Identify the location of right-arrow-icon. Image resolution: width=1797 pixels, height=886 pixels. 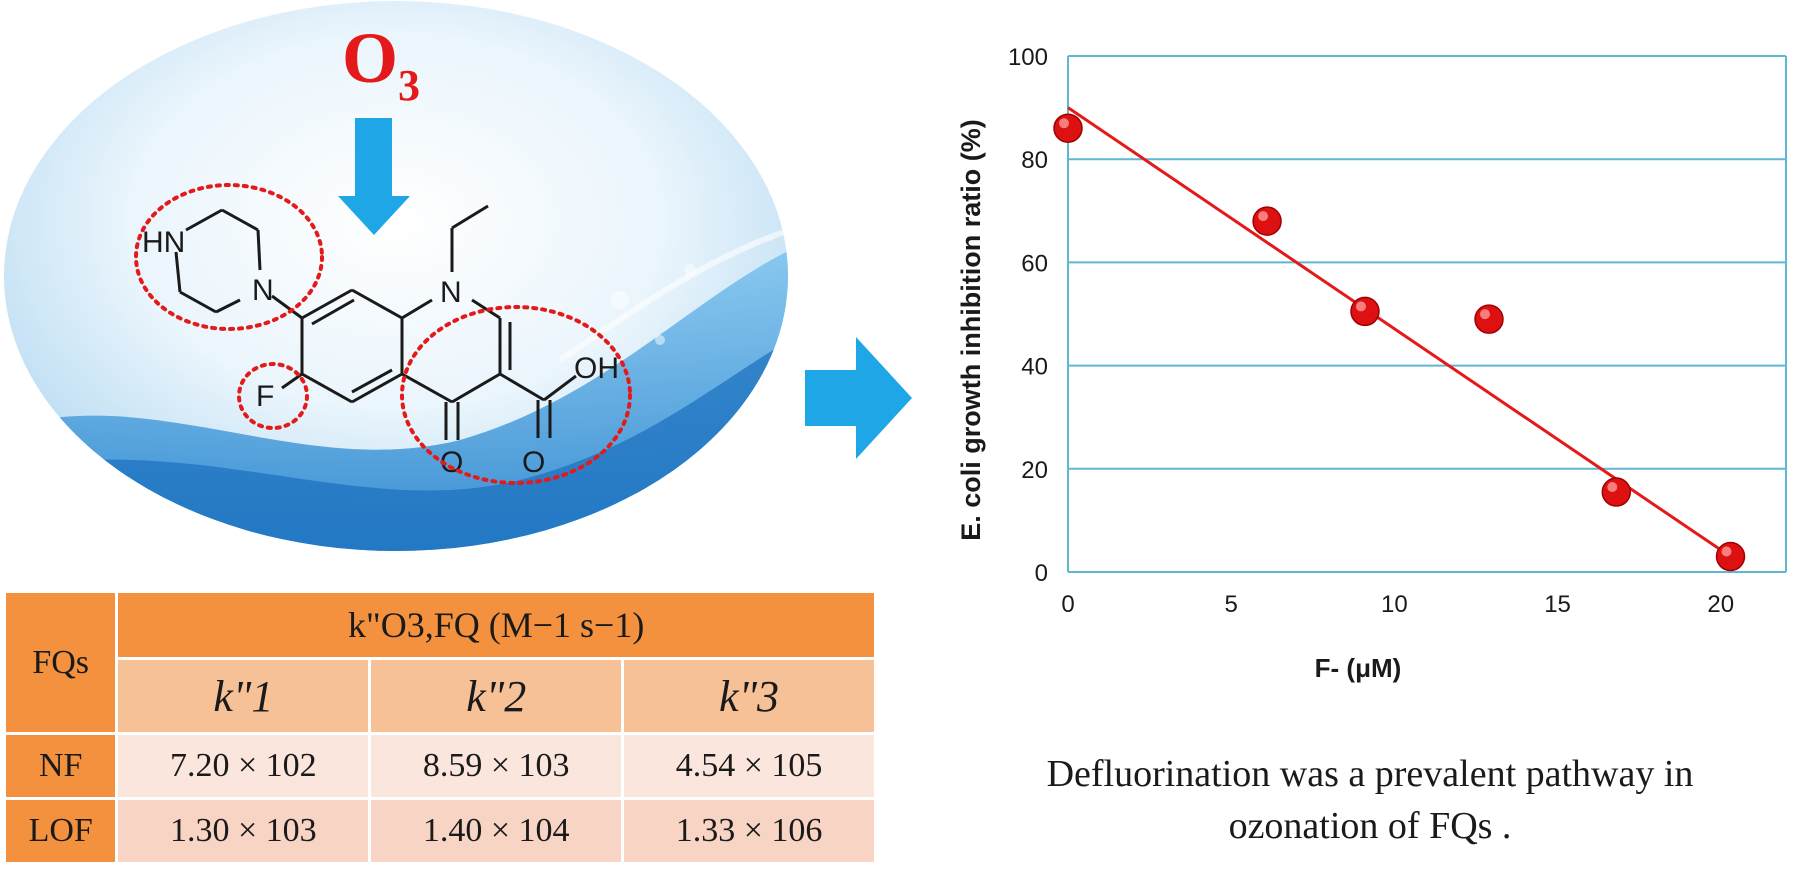
(858, 398).